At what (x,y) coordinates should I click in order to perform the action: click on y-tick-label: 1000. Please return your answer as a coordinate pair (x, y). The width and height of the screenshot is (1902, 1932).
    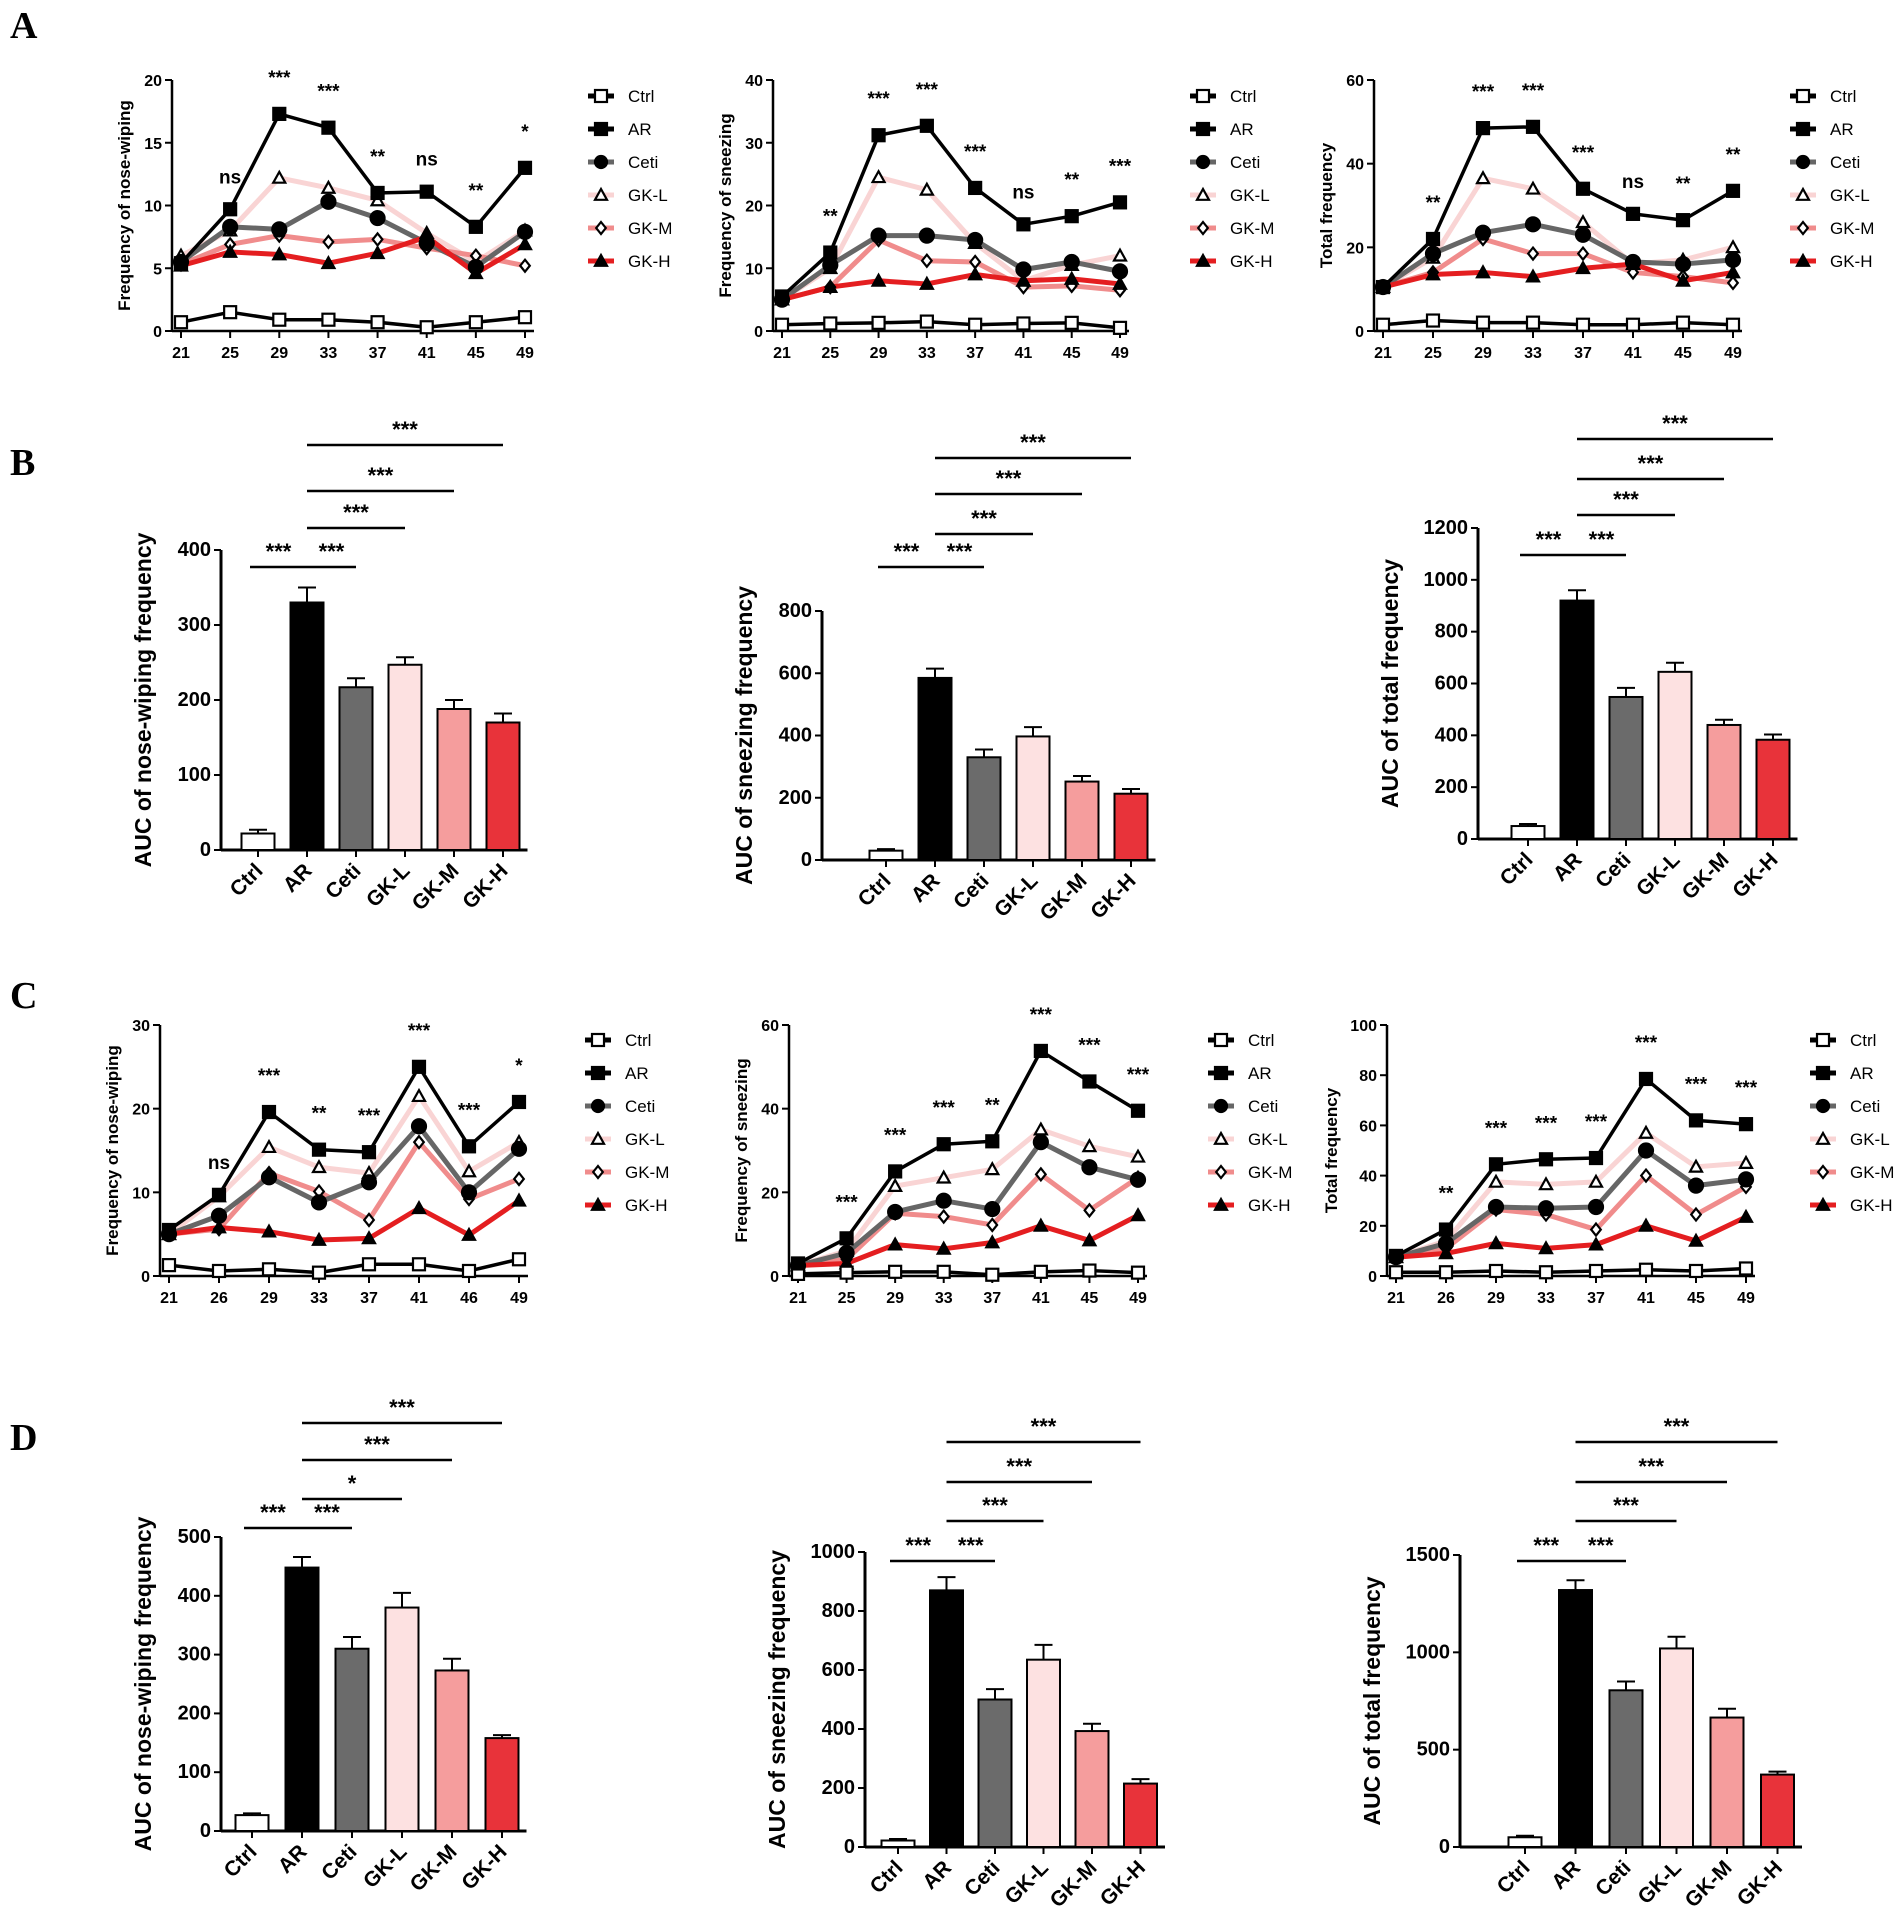
    Looking at the image, I should click on (1428, 1652).